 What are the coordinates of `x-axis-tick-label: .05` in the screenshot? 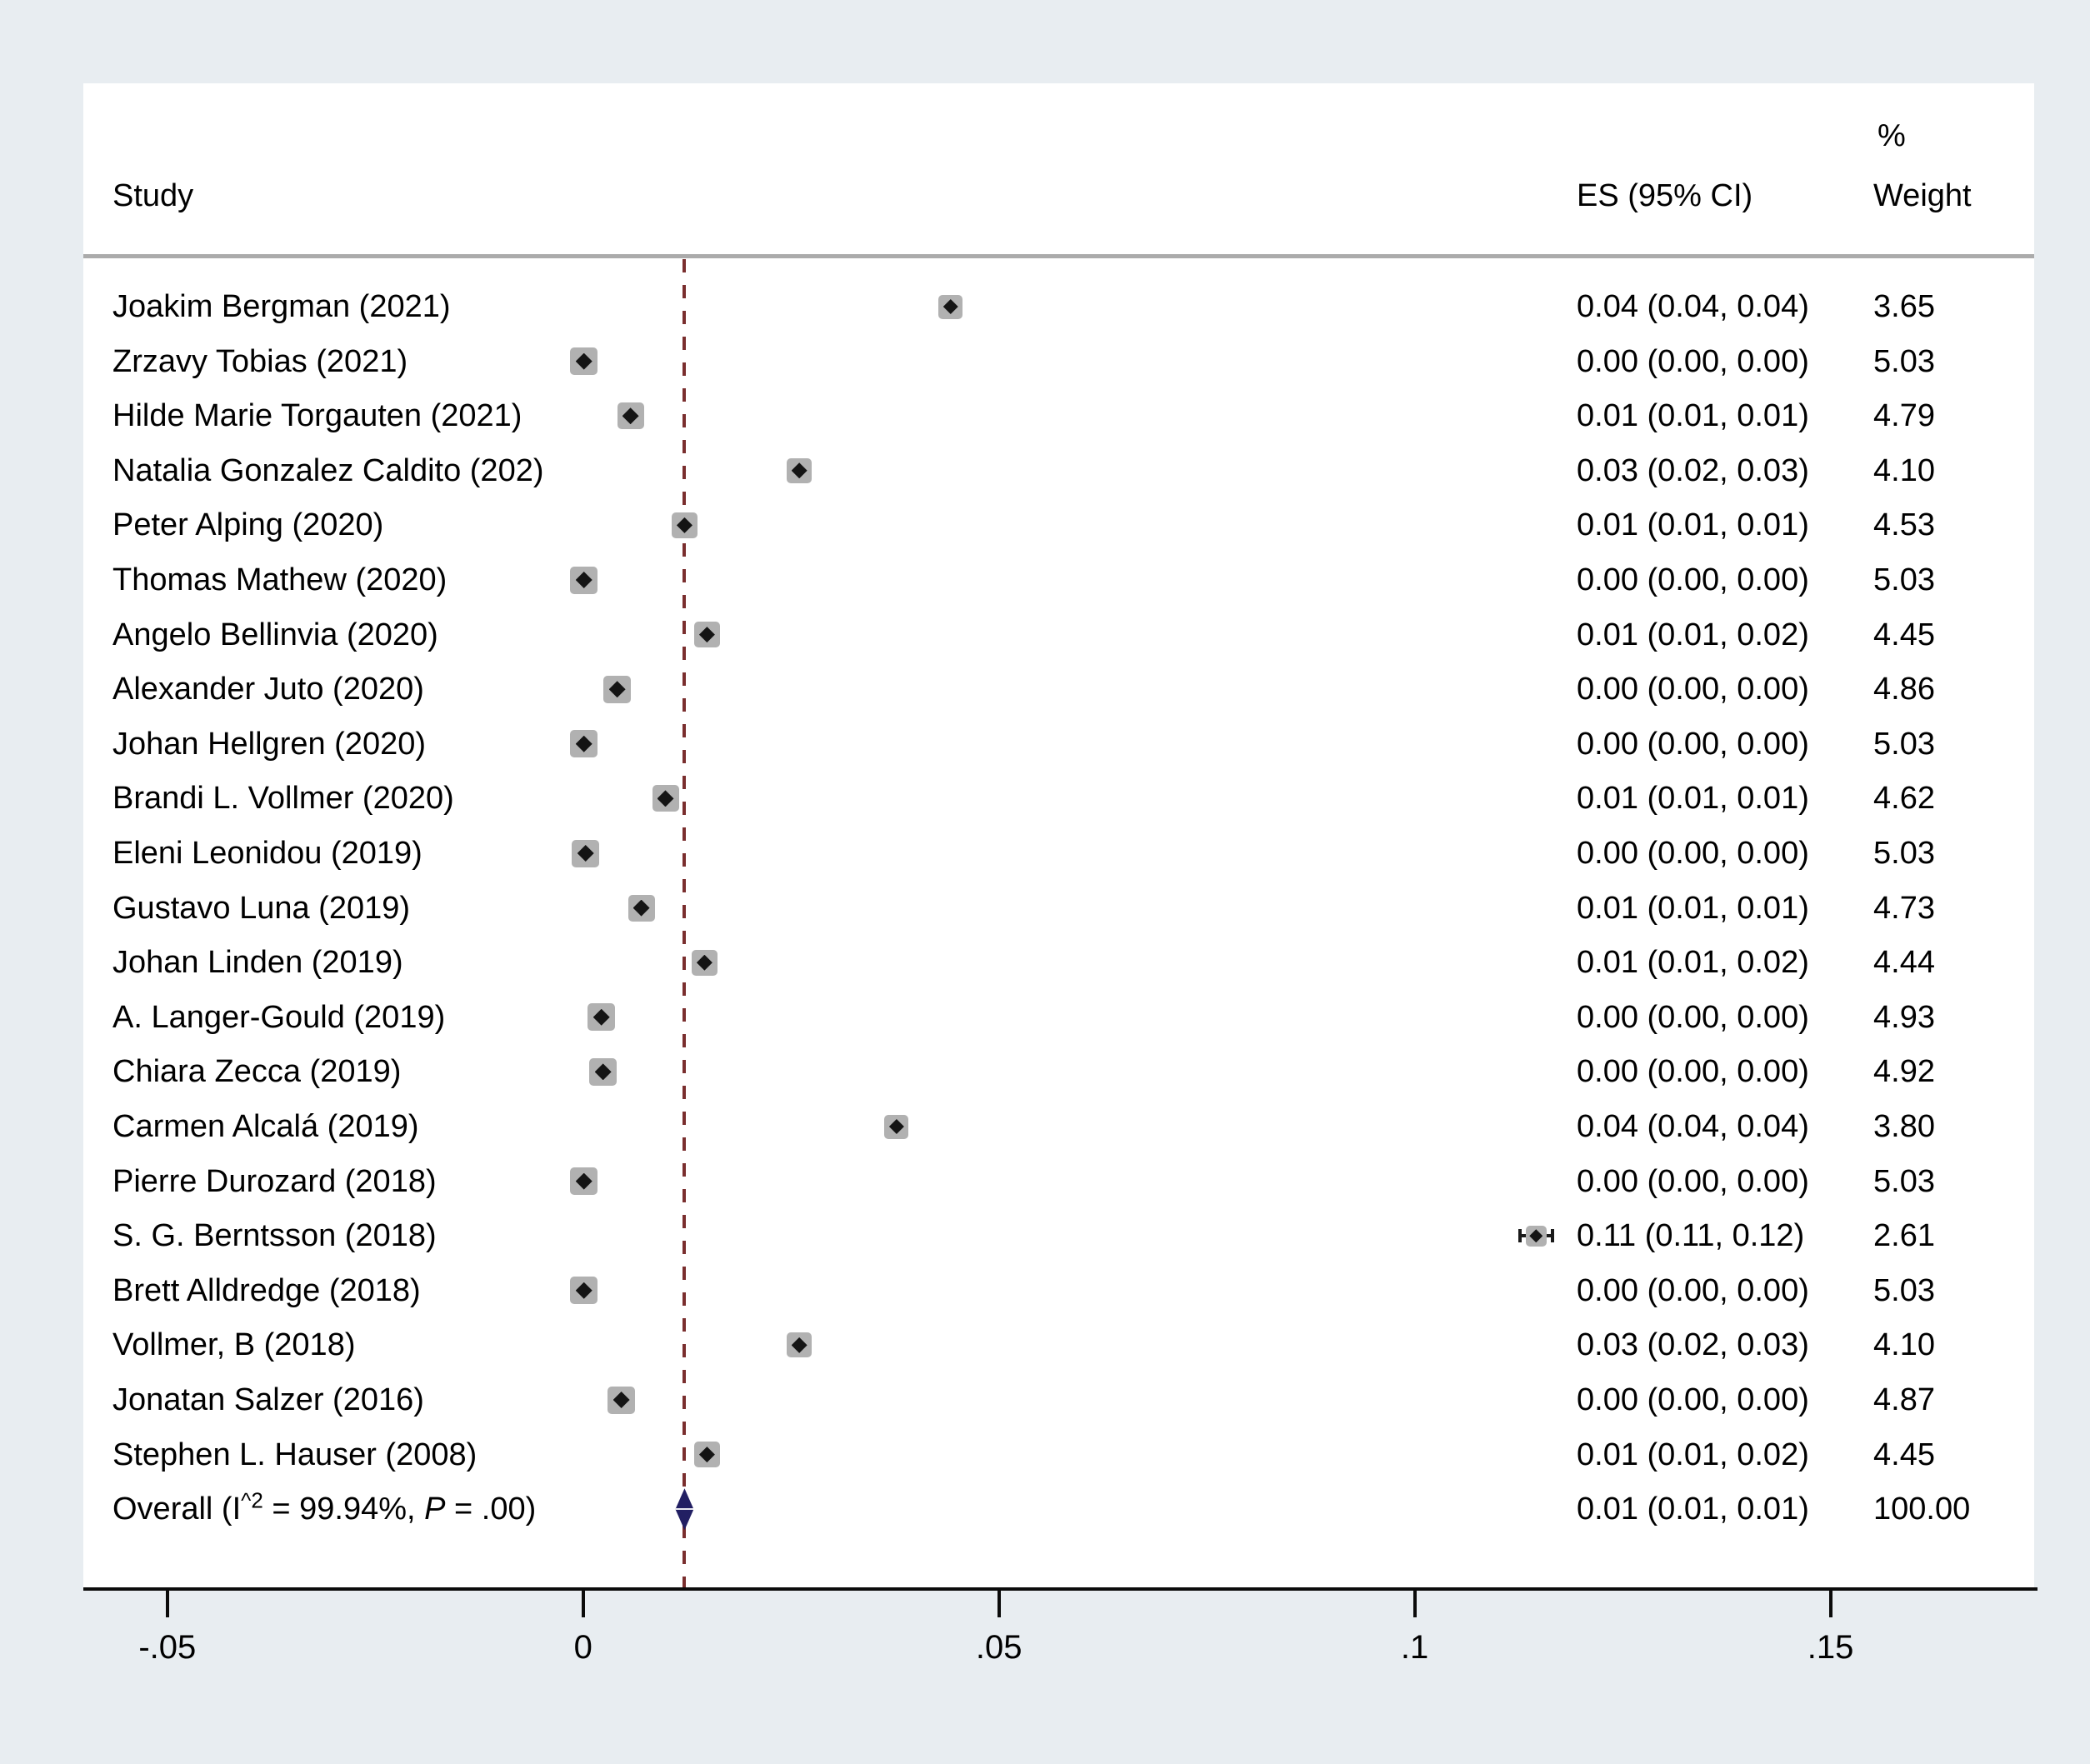 It's located at (999, 1647).